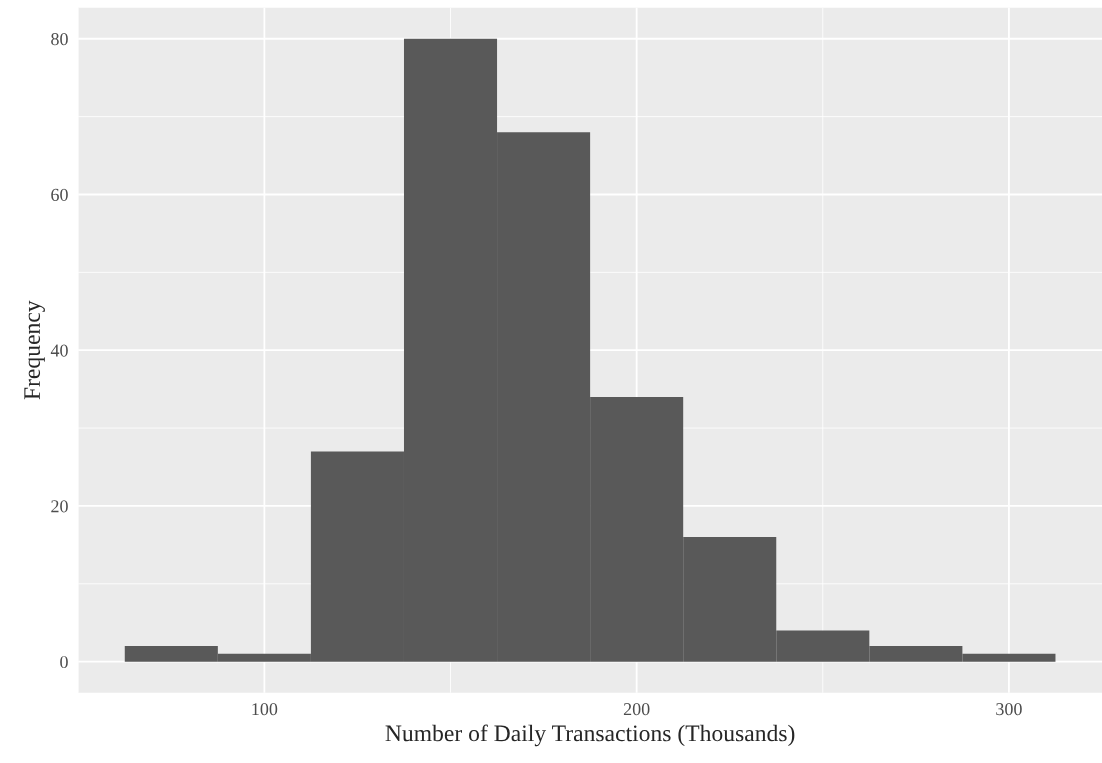  Describe the element at coordinates (636, 709) in the screenshot. I see `x-tick-label: 200` at that location.